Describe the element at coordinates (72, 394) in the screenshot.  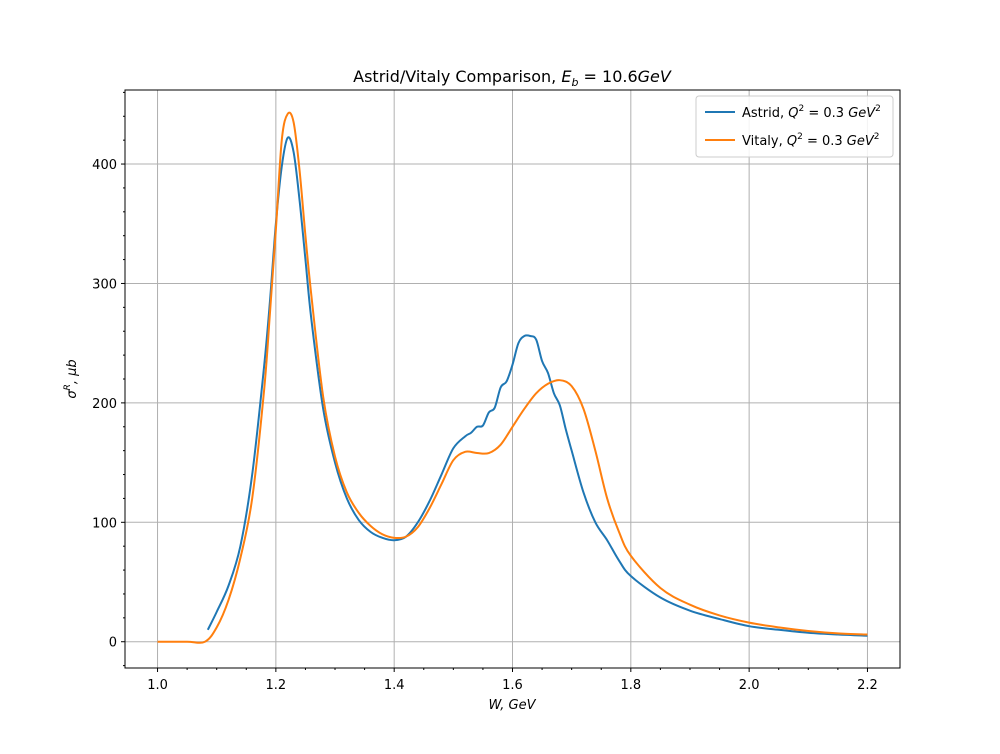
I see `y-axis-symbol: σ` at that location.